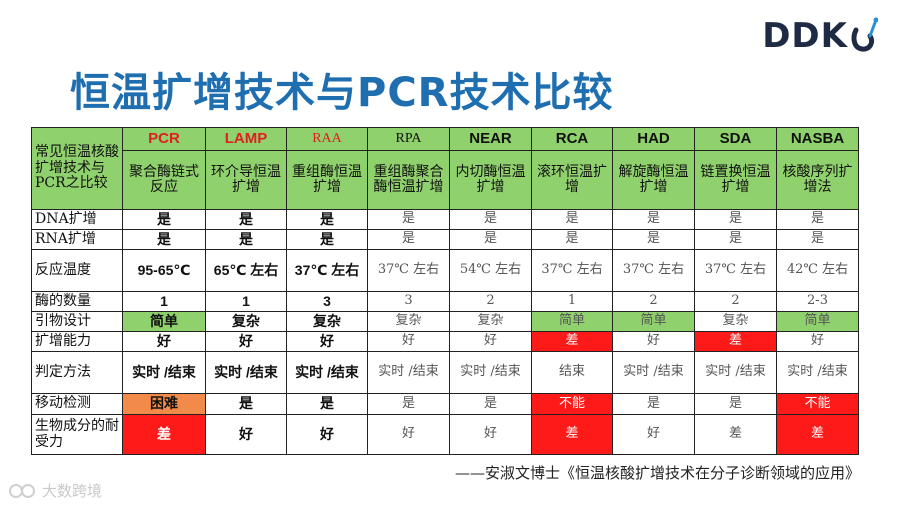 The image size is (900, 507). I want to click on logo-text: DDK, so click(805, 36).